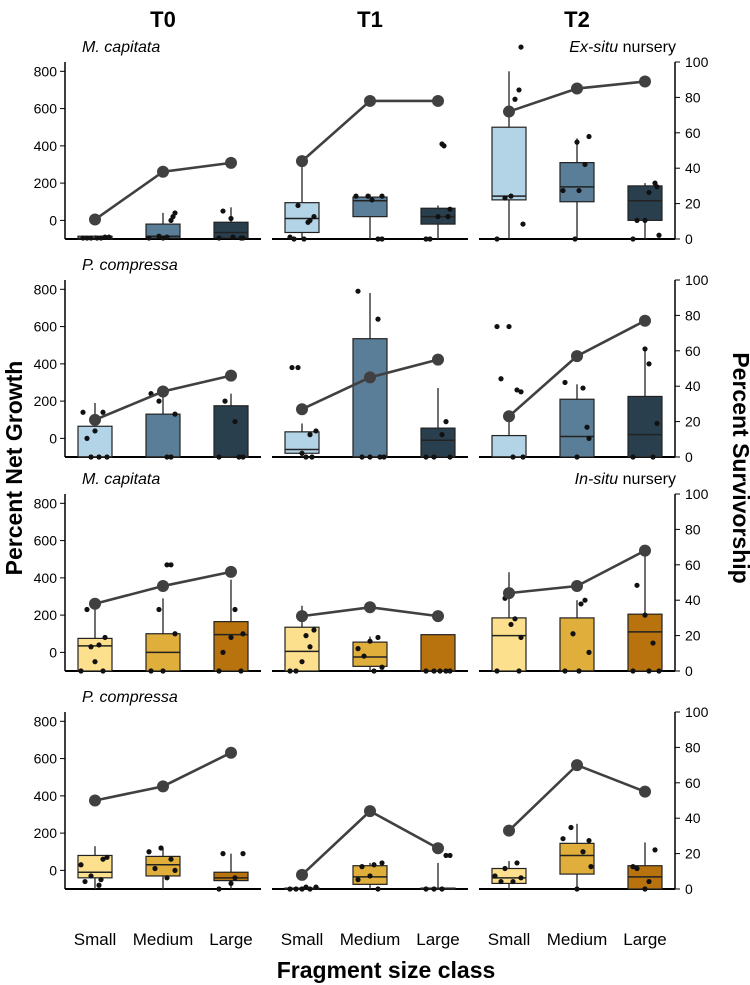 This screenshot has height=985, width=750. What do you see at coordinates (597, 479) in the screenshot?
I see `nursery-type: In-situ` at bounding box center [597, 479].